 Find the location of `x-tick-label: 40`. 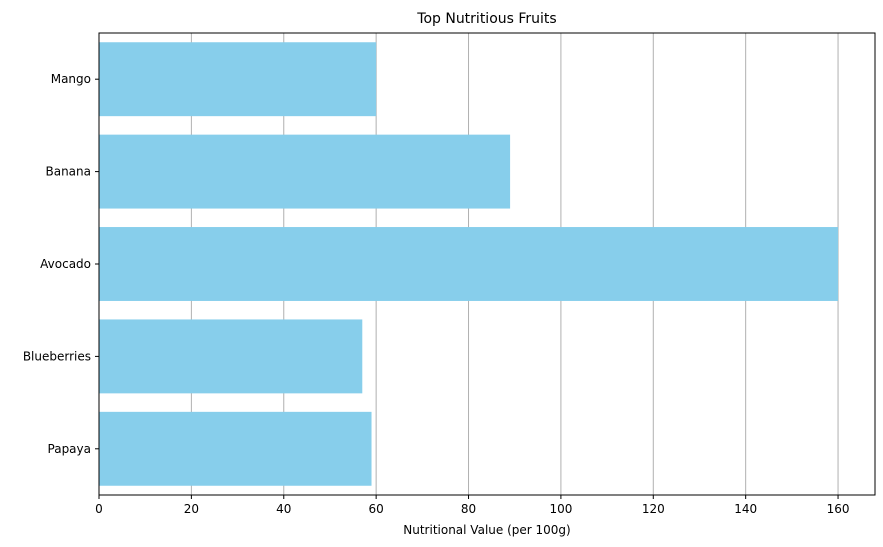

x-tick-label: 40 is located at coordinates (283, 509).